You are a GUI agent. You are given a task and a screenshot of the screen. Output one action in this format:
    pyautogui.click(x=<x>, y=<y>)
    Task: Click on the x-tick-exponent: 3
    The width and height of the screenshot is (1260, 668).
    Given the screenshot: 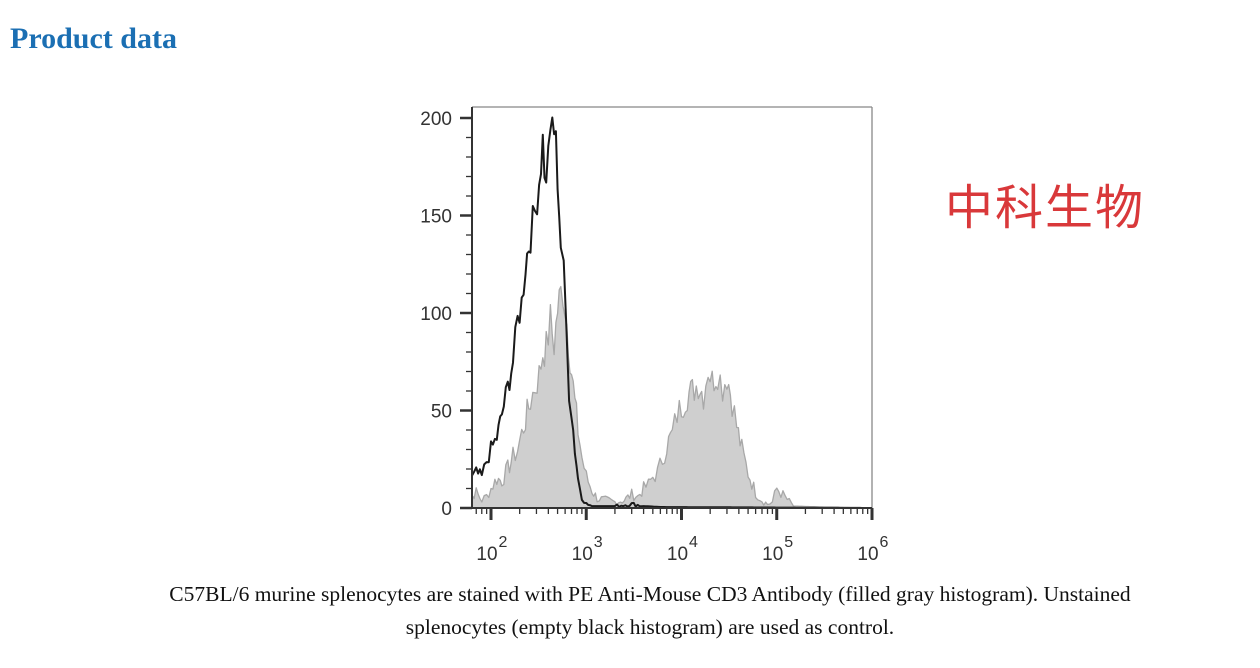 What is the action you would take?
    pyautogui.click(x=598, y=542)
    